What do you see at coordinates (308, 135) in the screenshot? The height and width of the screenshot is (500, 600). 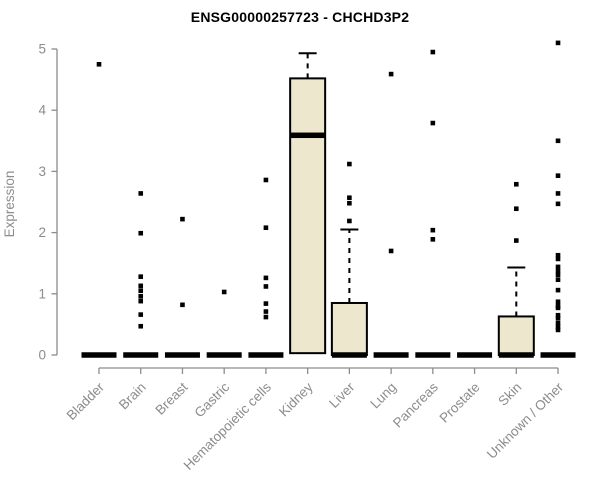 I see `median-kidney` at bounding box center [308, 135].